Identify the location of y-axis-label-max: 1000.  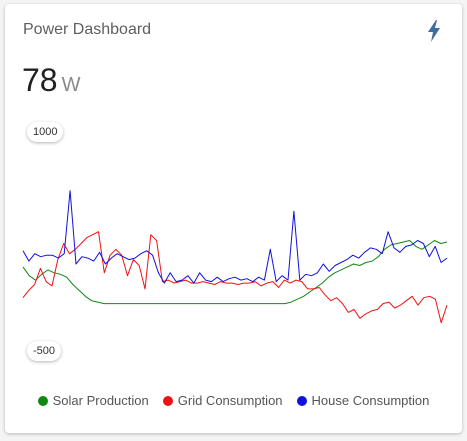
(45, 132).